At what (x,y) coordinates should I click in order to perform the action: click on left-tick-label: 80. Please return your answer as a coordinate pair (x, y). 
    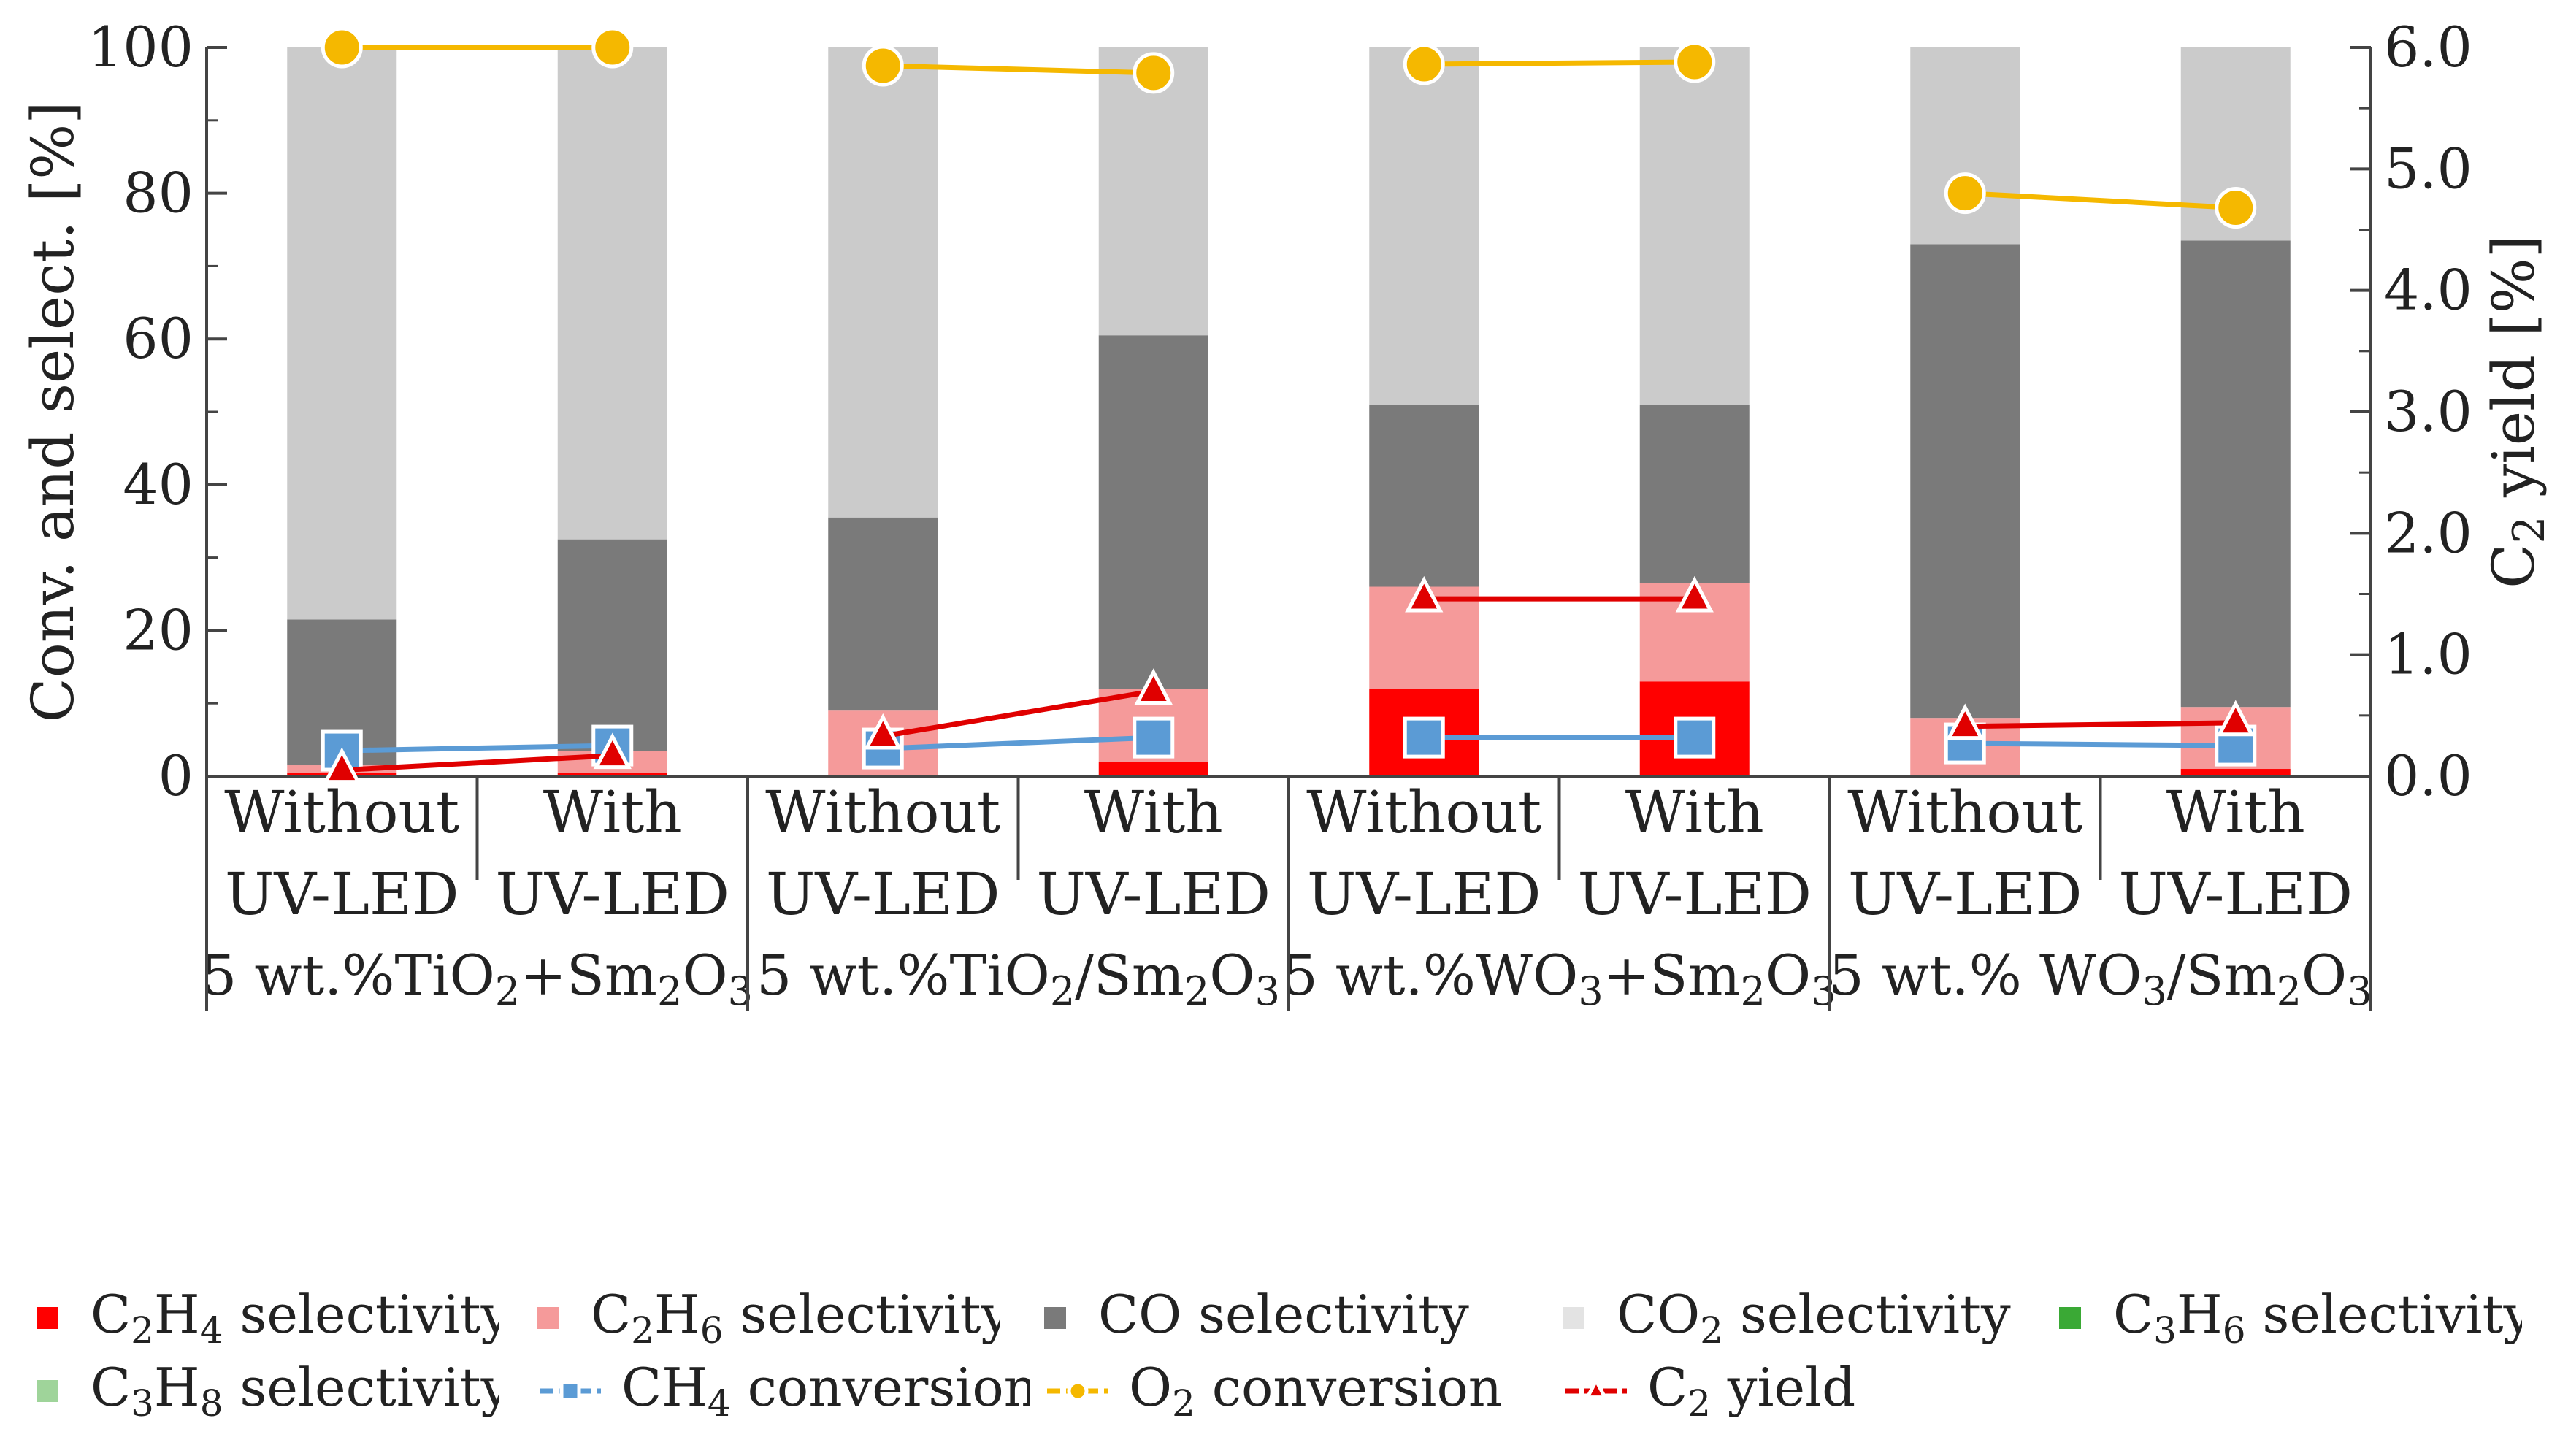
    Looking at the image, I should click on (158, 193).